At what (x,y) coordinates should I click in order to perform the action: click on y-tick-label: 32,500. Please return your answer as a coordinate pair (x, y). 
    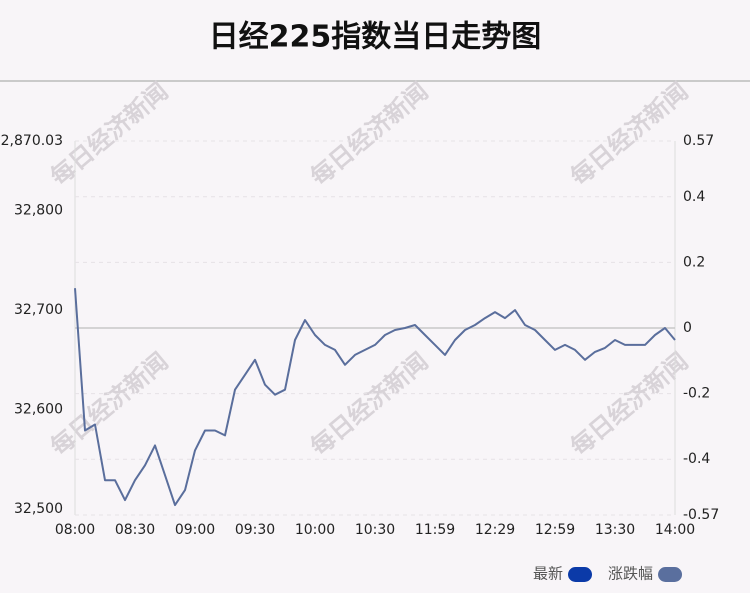
    Looking at the image, I should click on (38, 509).